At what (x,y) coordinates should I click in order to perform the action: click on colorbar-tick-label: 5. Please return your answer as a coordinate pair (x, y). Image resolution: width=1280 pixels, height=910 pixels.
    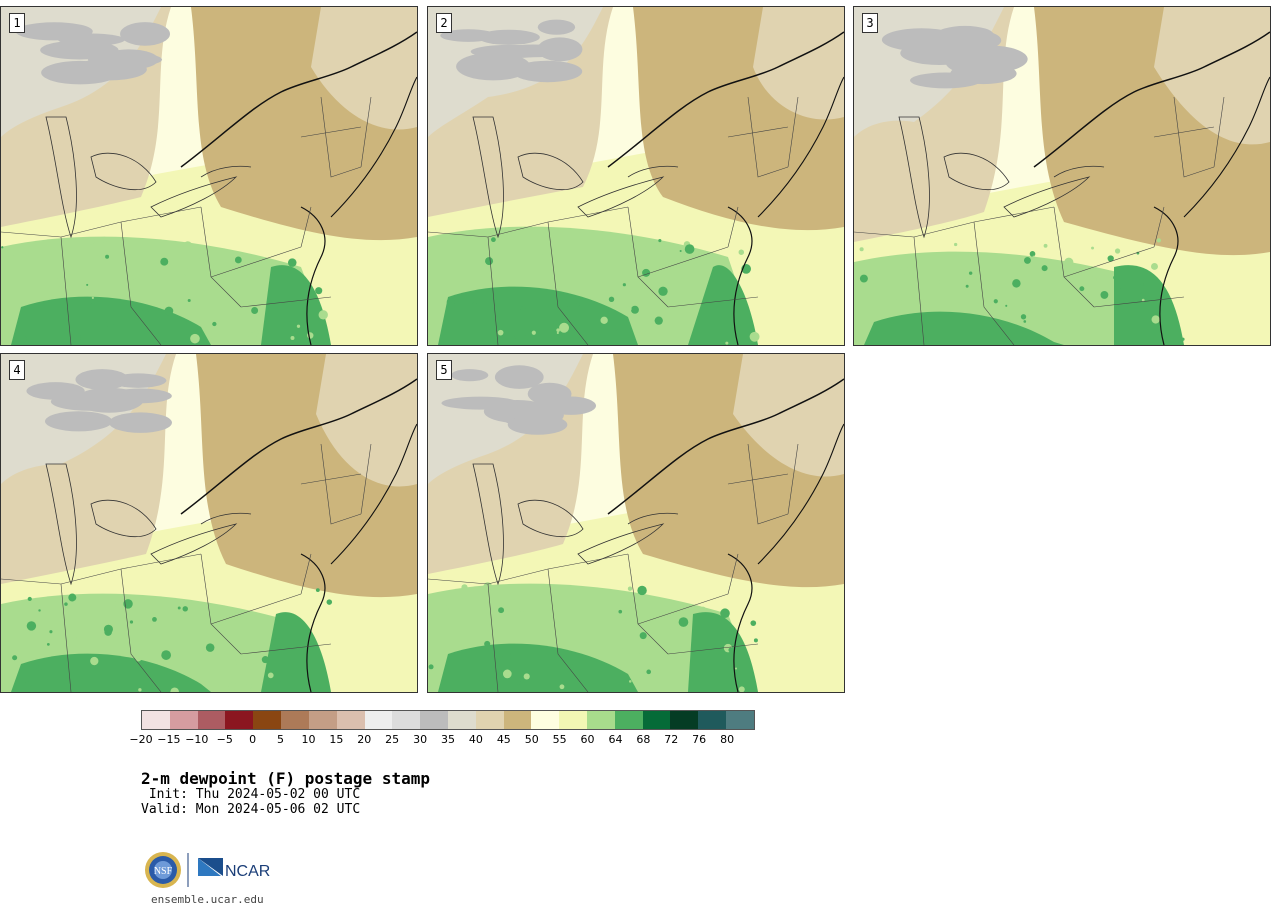
    Looking at the image, I should click on (281, 739).